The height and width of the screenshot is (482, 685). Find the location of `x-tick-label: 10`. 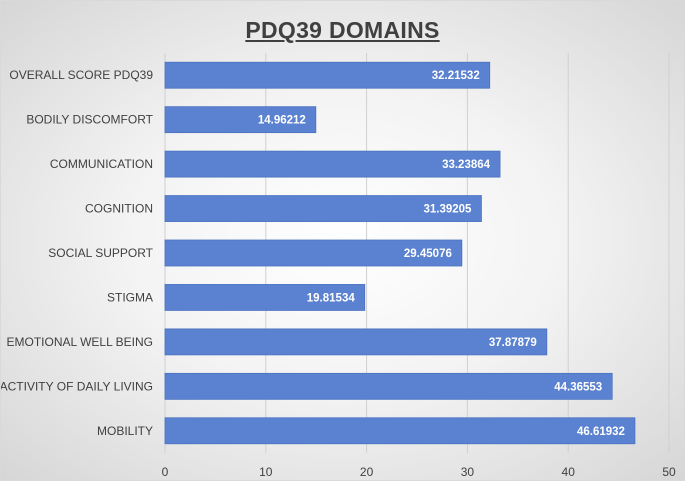

x-tick-label: 10 is located at coordinates (266, 472).